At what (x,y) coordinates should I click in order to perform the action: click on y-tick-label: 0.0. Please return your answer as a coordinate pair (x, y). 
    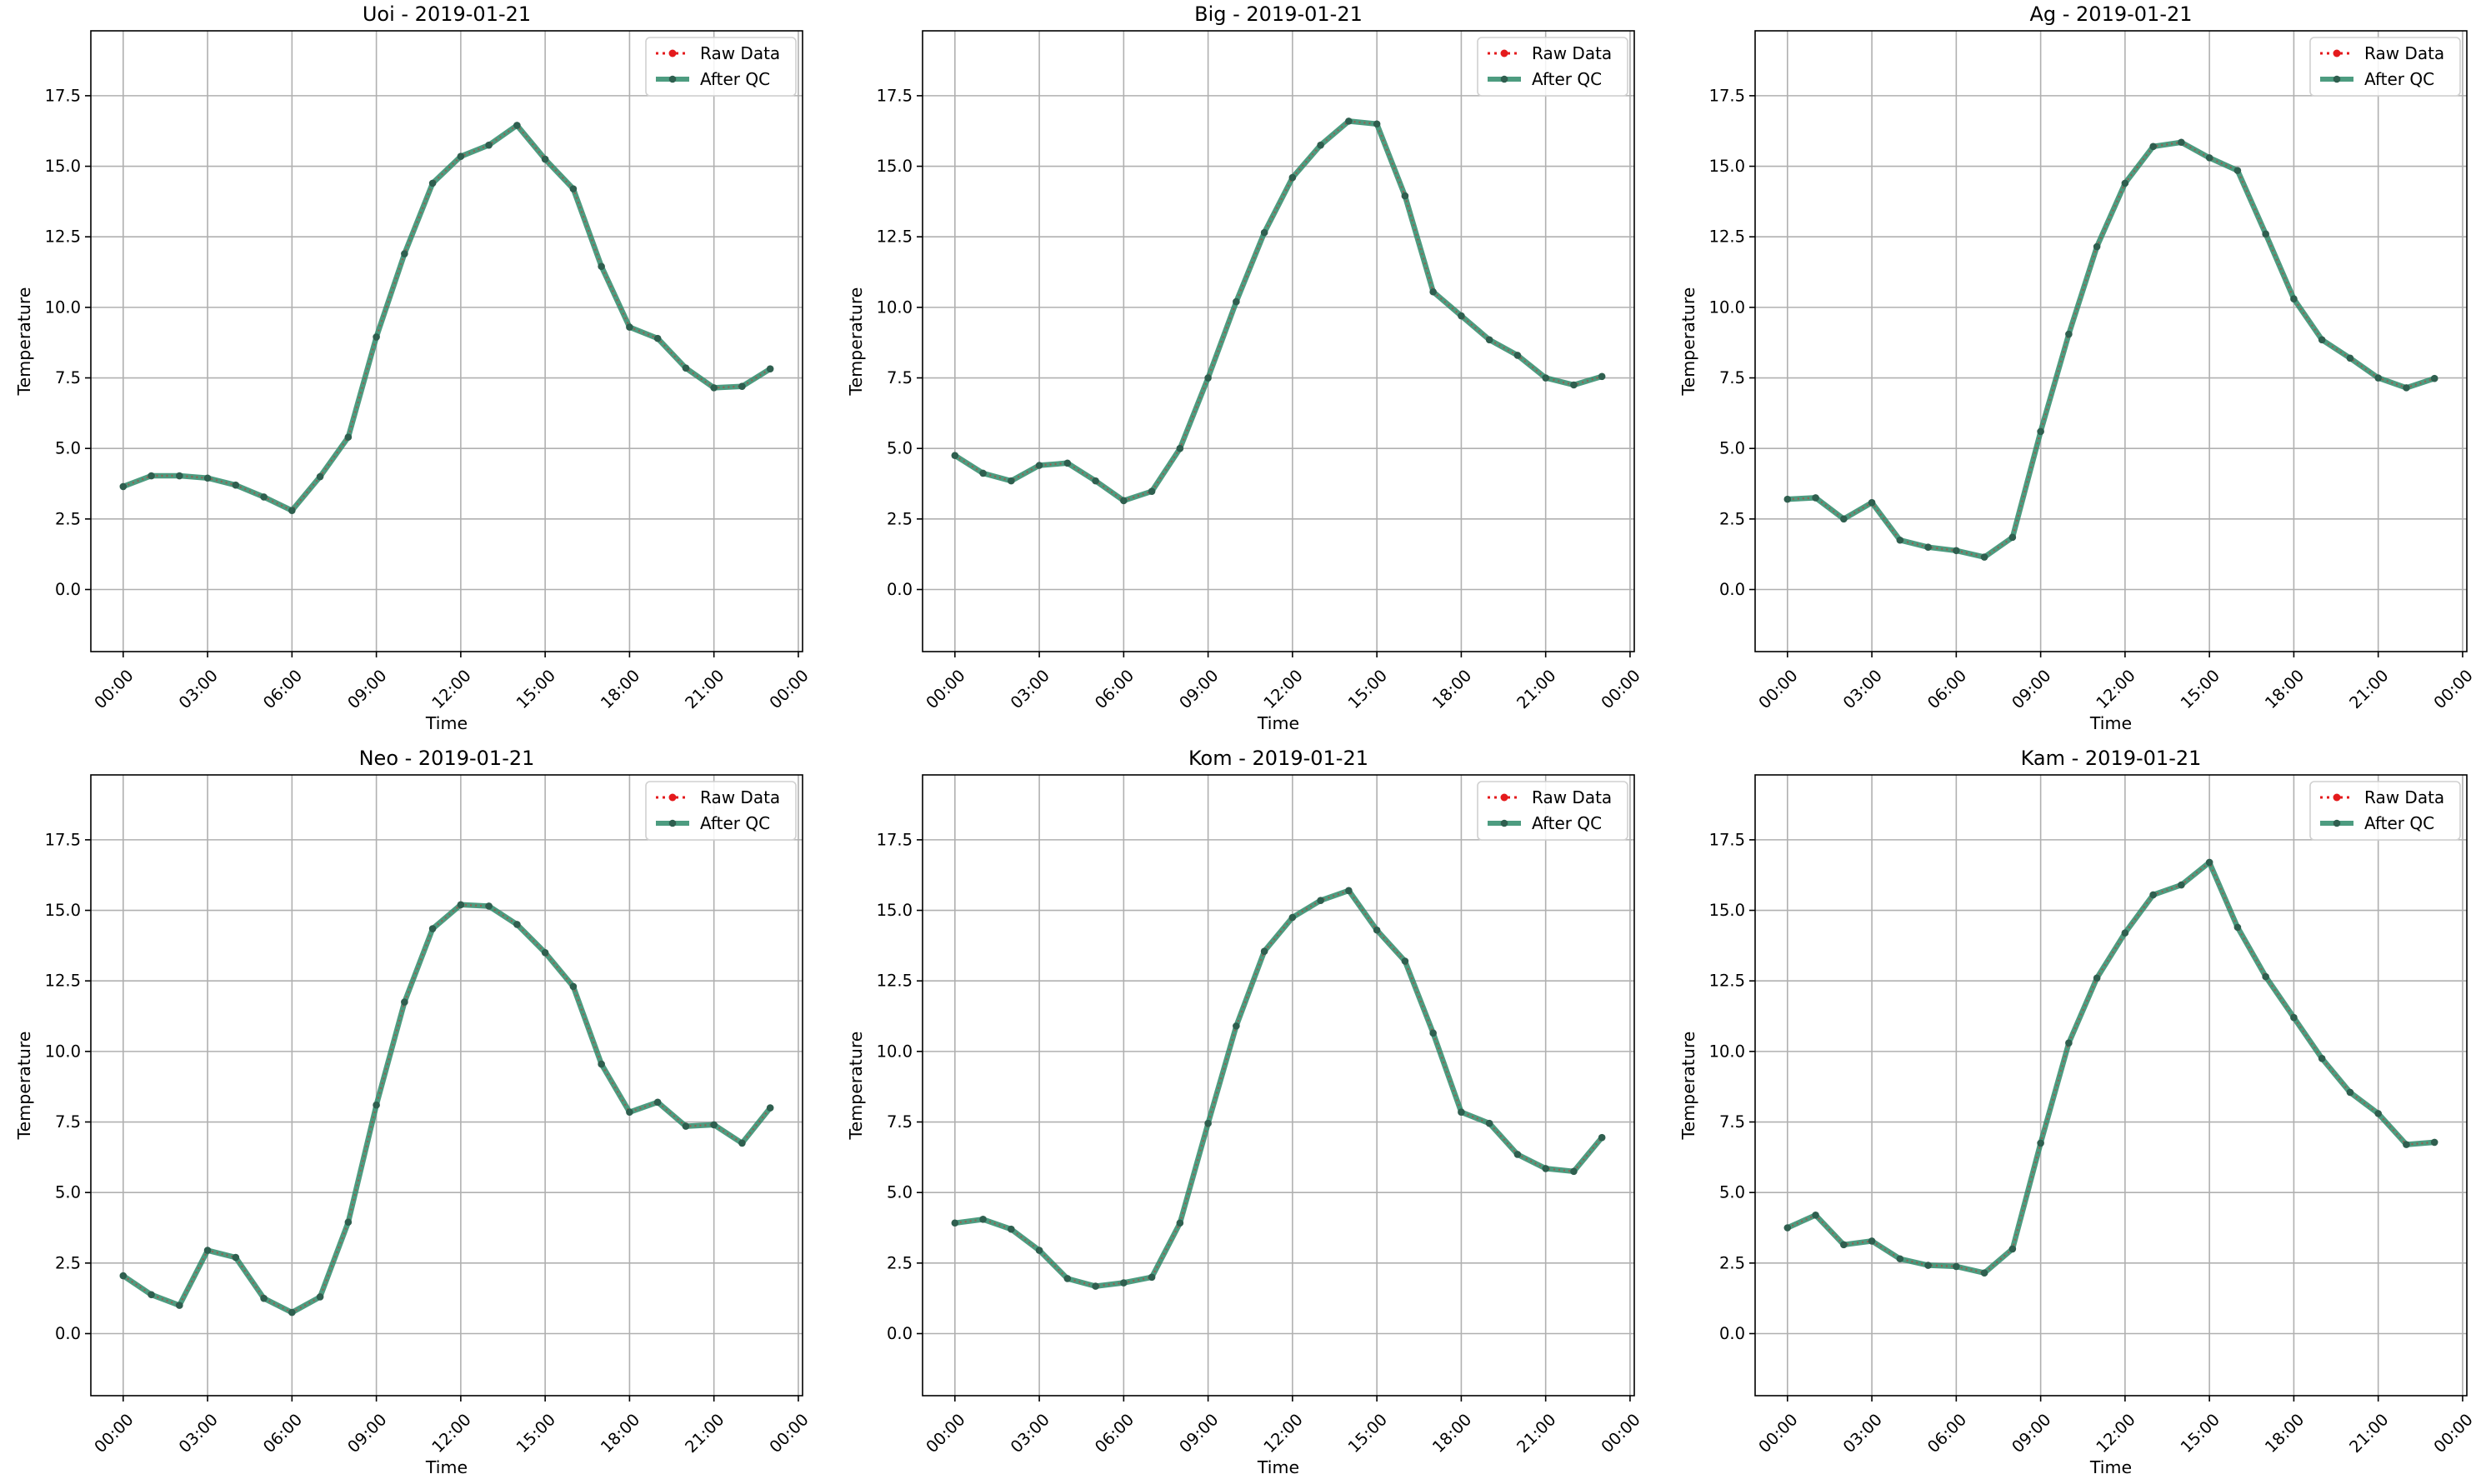
    Looking at the image, I should click on (900, 589).